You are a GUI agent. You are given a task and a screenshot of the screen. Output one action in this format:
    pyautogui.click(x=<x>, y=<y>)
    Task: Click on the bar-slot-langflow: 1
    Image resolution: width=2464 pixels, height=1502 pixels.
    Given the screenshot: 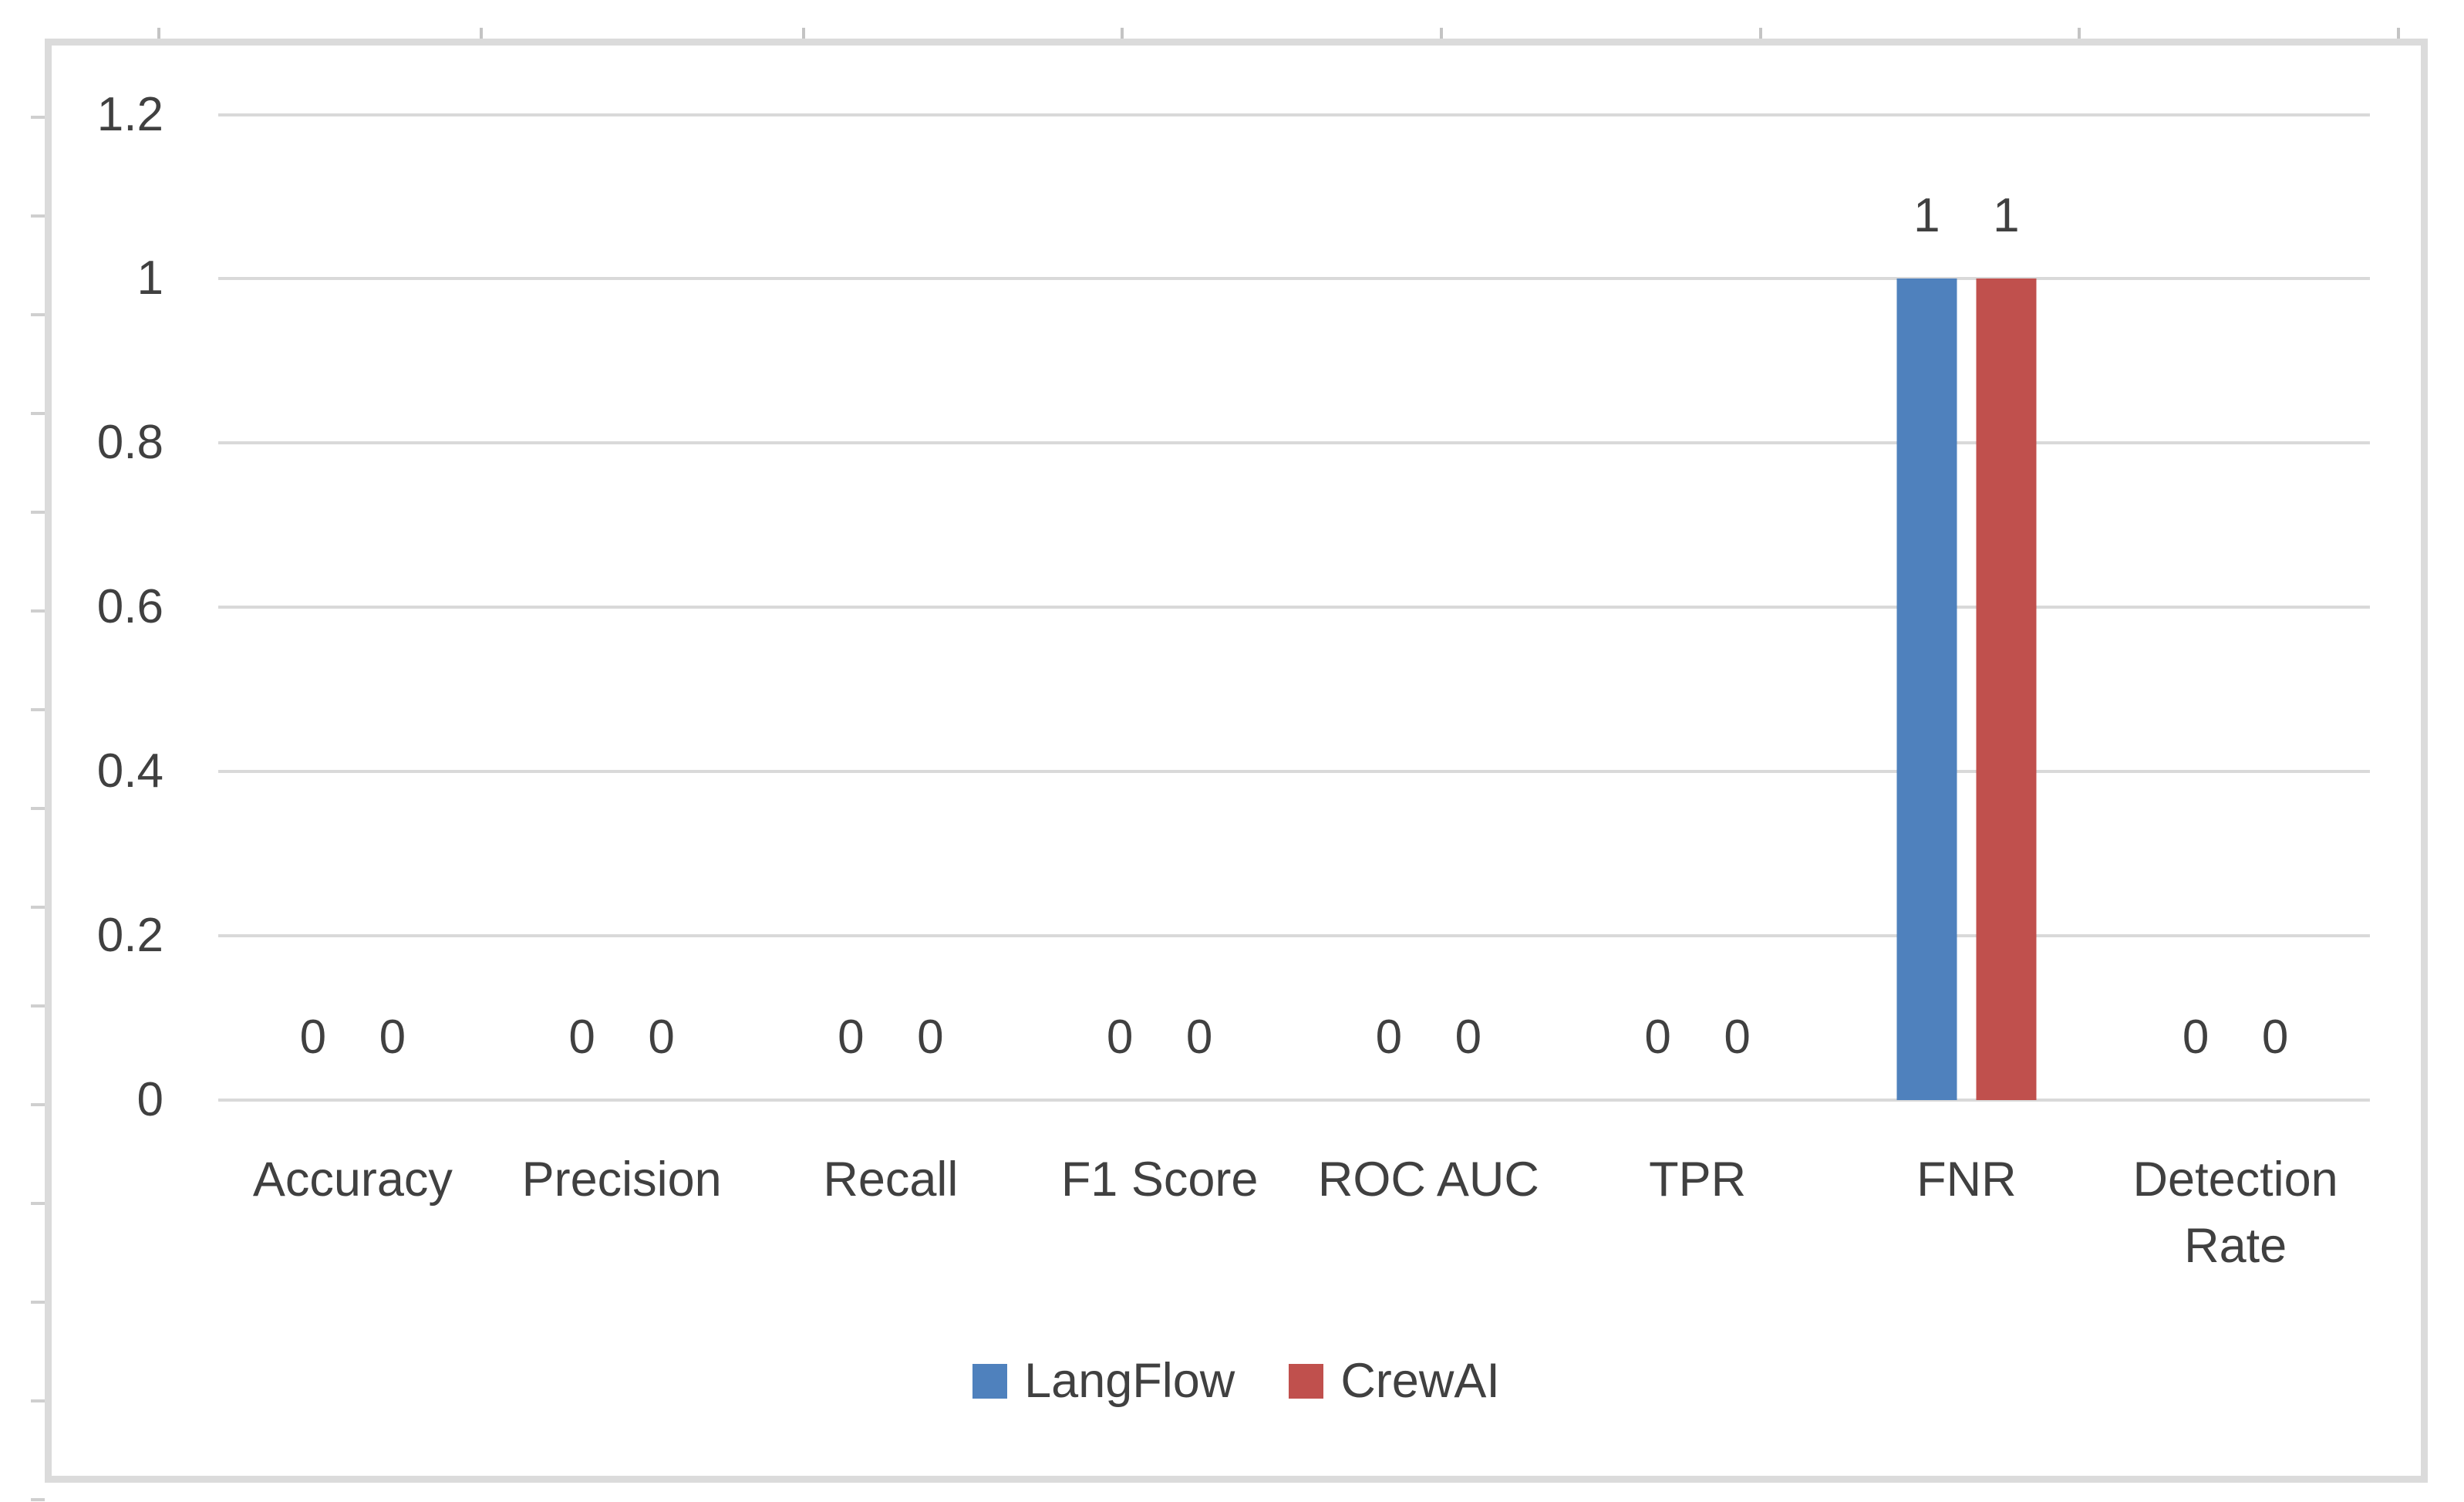 What is the action you would take?
    pyautogui.click(x=1926, y=646)
    